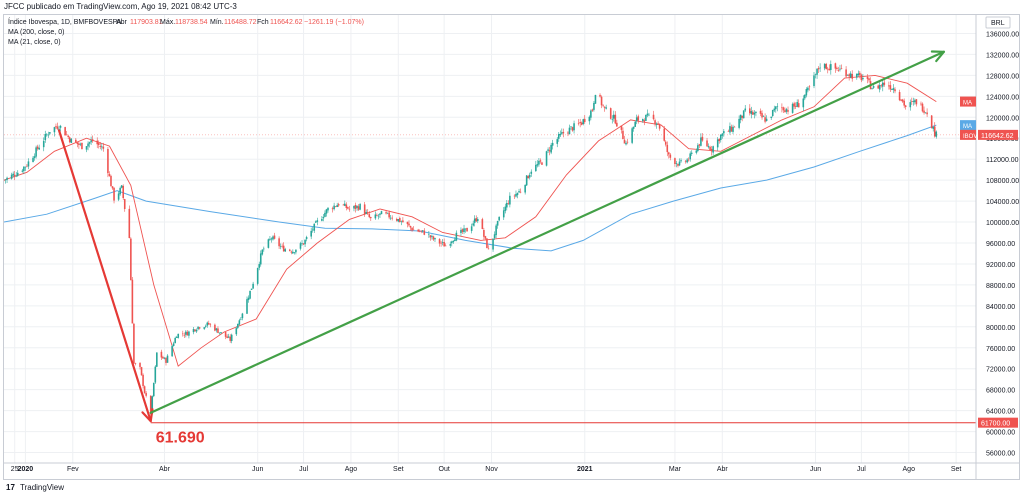 The width and height of the screenshot is (1024, 495). I want to click on x-tick-label: Abr, so click(165, 469).